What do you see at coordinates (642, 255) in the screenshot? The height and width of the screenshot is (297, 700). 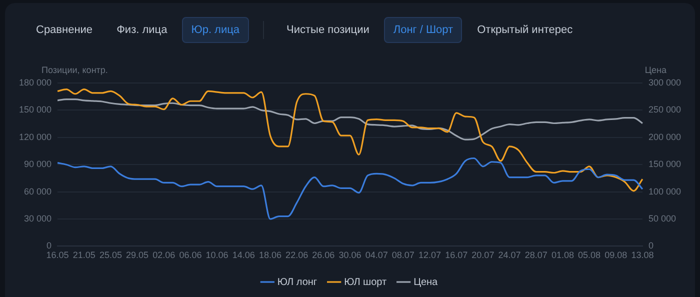 I see `x-tick-label: 13.08` at bounding box center [642, 255].